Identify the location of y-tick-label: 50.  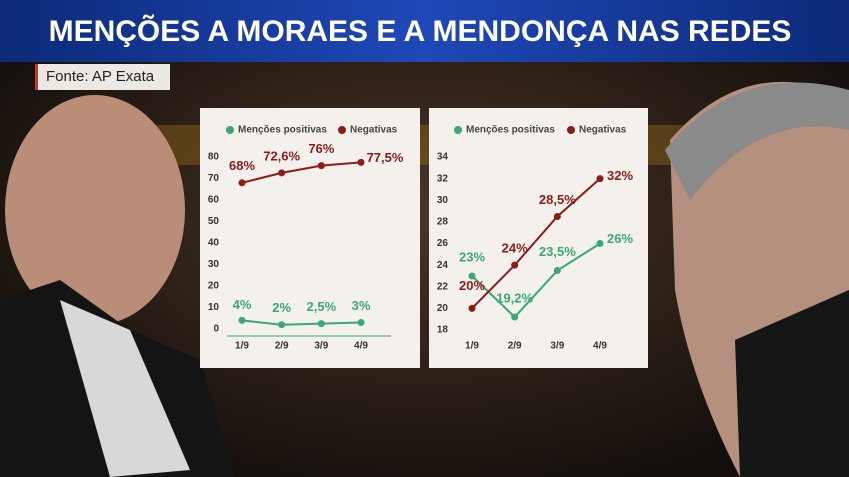
(214, 221).